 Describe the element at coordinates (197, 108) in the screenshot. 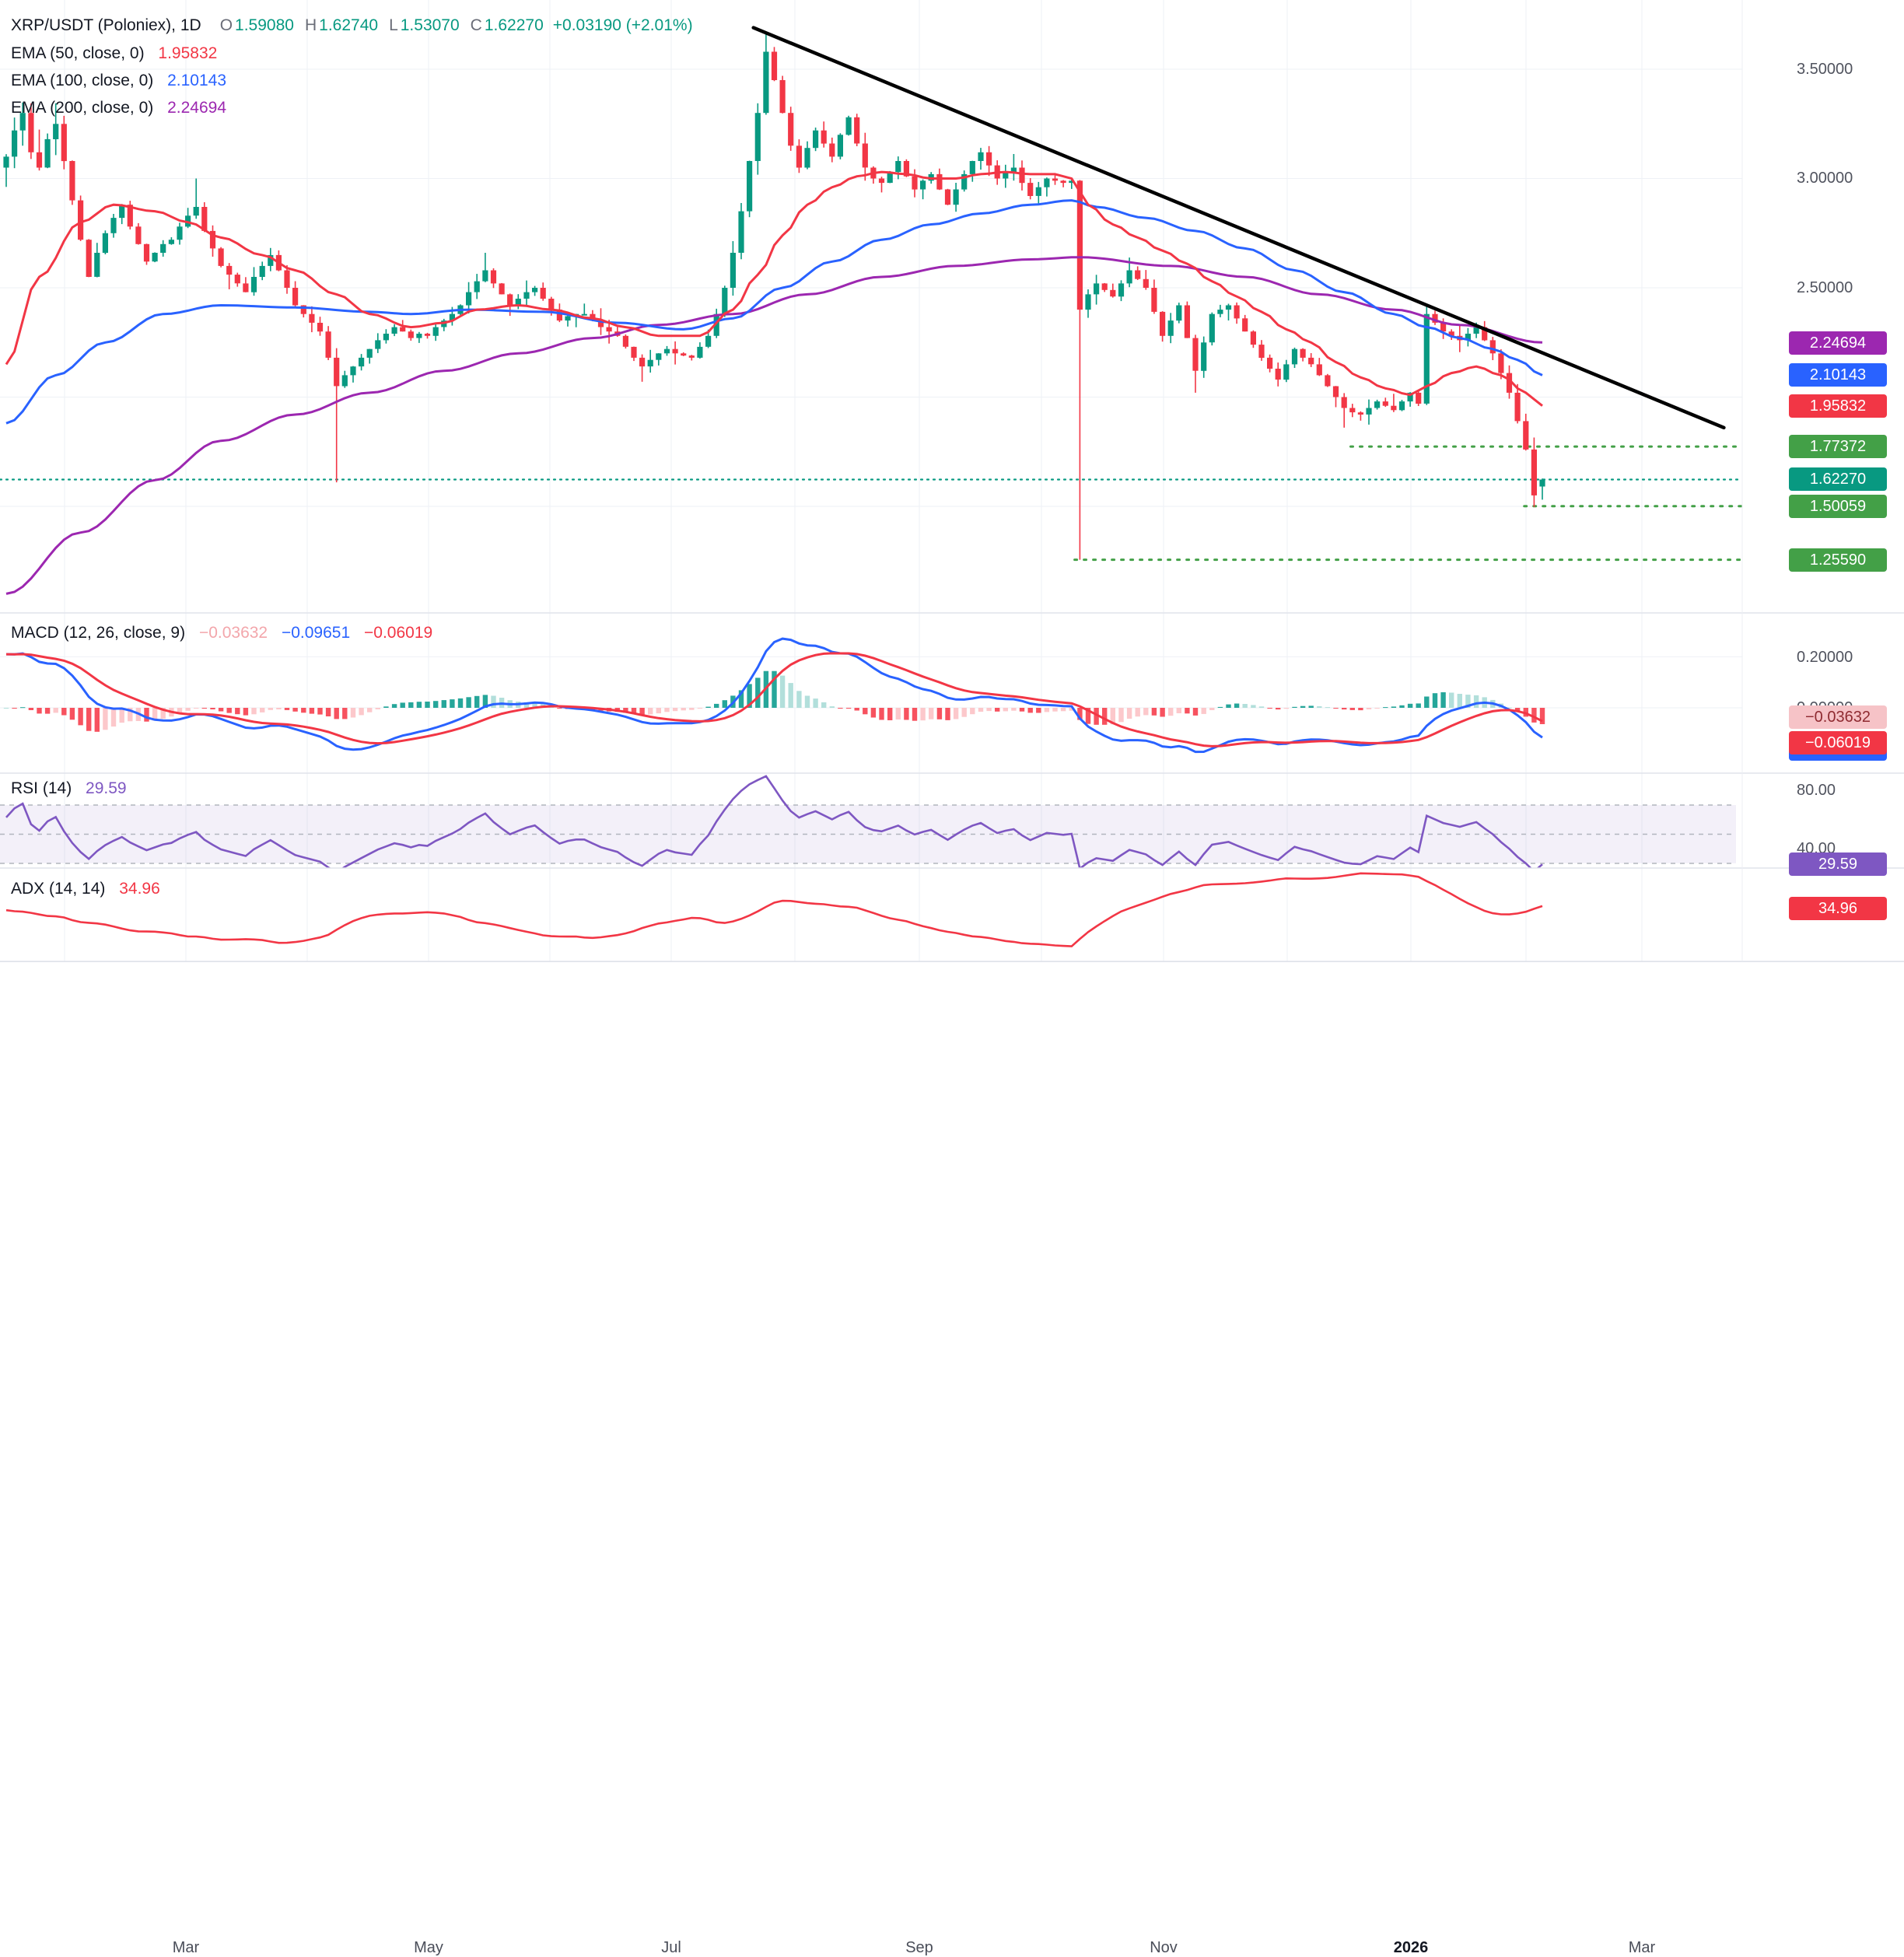

I see `ema200-value: 2.24694` at that location.